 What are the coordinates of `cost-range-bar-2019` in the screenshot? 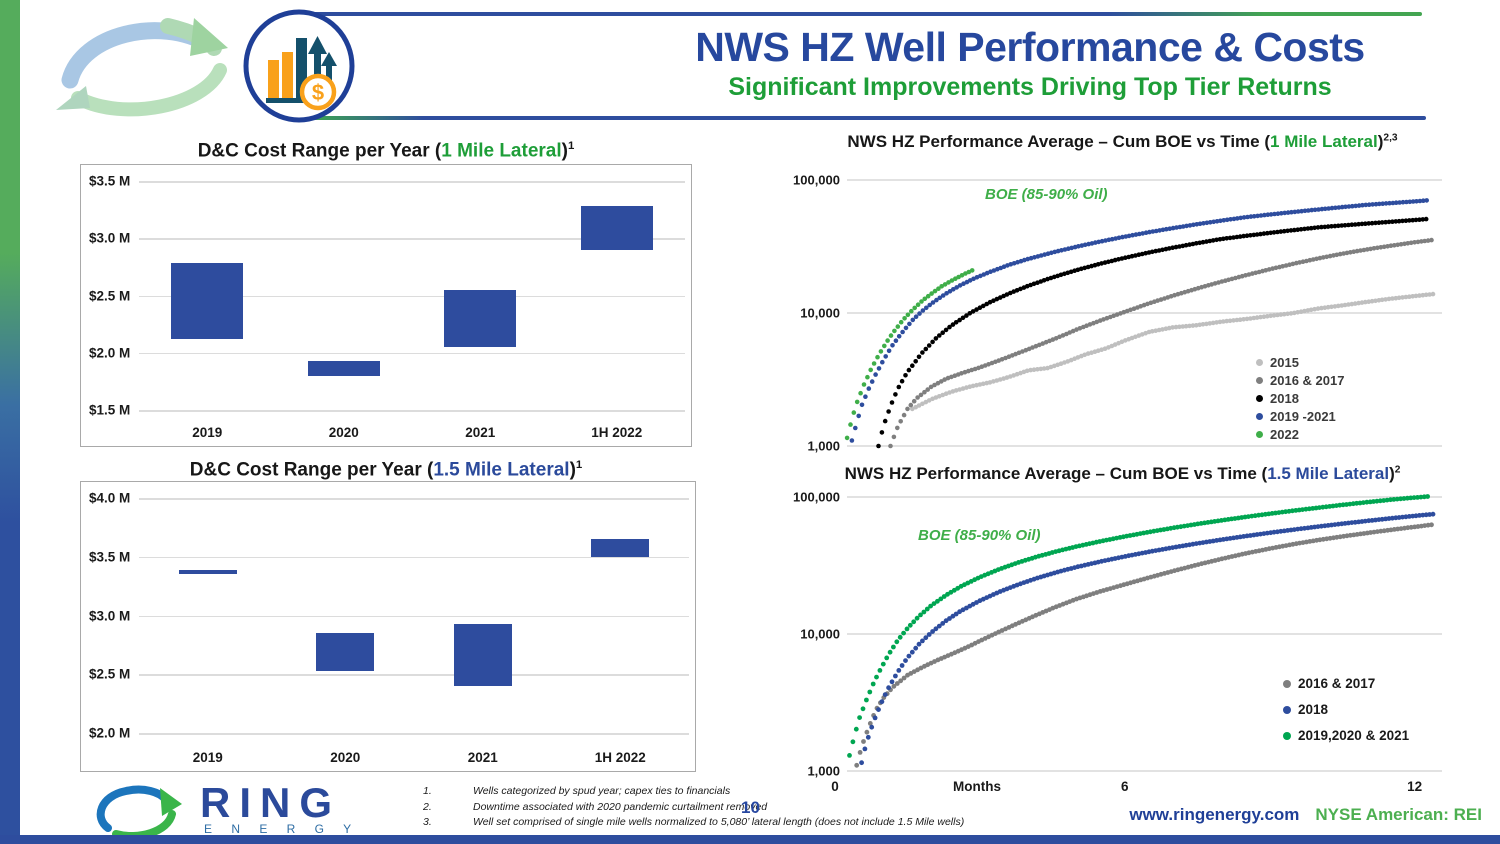 It's located at (207, 571).